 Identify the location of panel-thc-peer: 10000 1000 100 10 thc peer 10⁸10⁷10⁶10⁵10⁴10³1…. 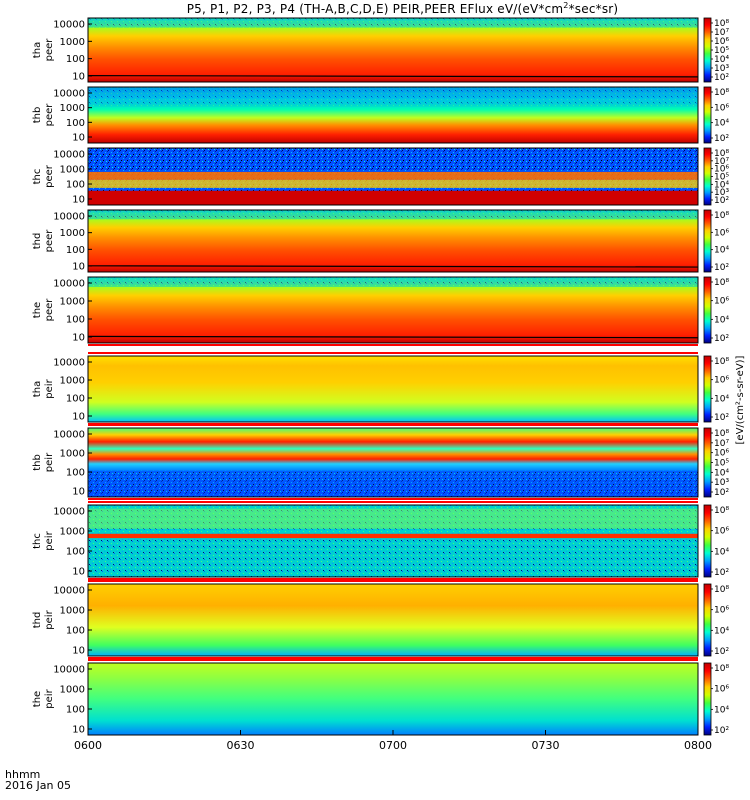
(380, 176).